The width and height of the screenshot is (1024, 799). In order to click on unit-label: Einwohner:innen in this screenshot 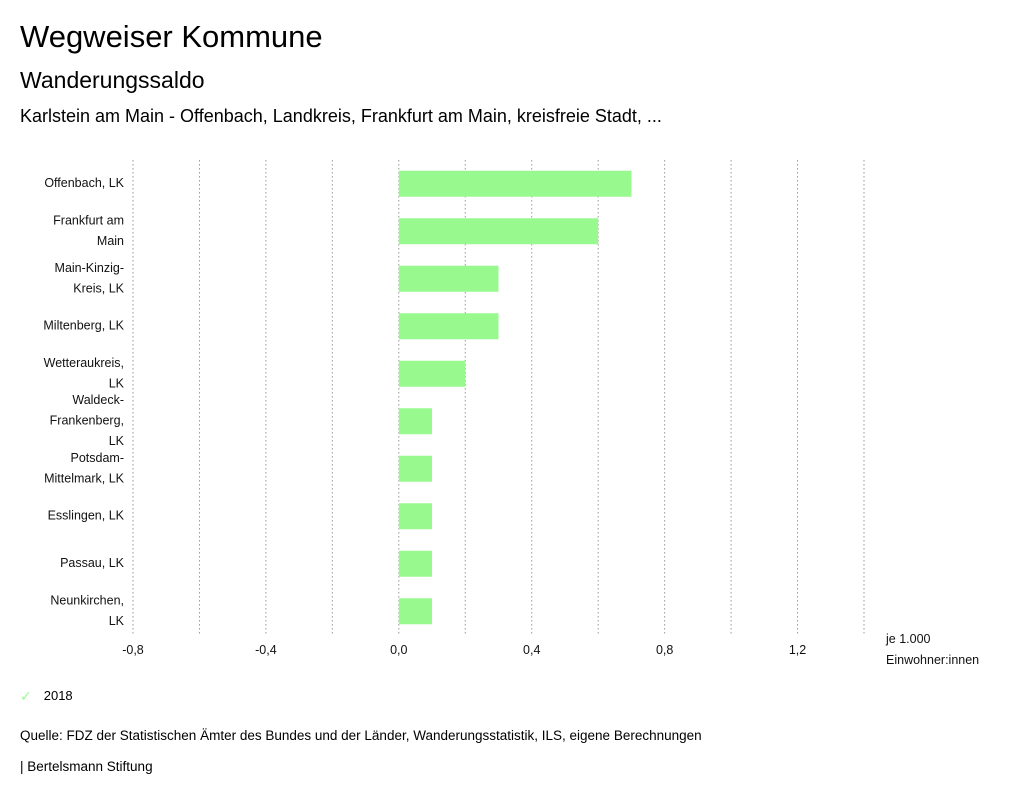, I will do `click(932, 660)`.